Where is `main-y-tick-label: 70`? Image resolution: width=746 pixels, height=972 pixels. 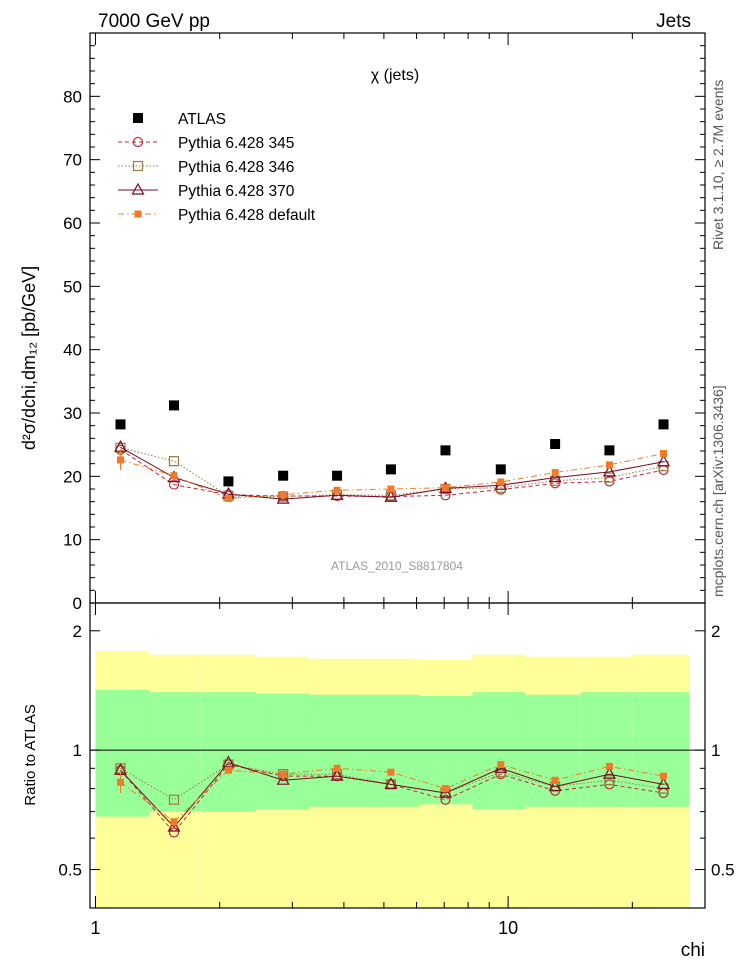 main-y-tick-label: 70 is located at coordinates (72, 160).